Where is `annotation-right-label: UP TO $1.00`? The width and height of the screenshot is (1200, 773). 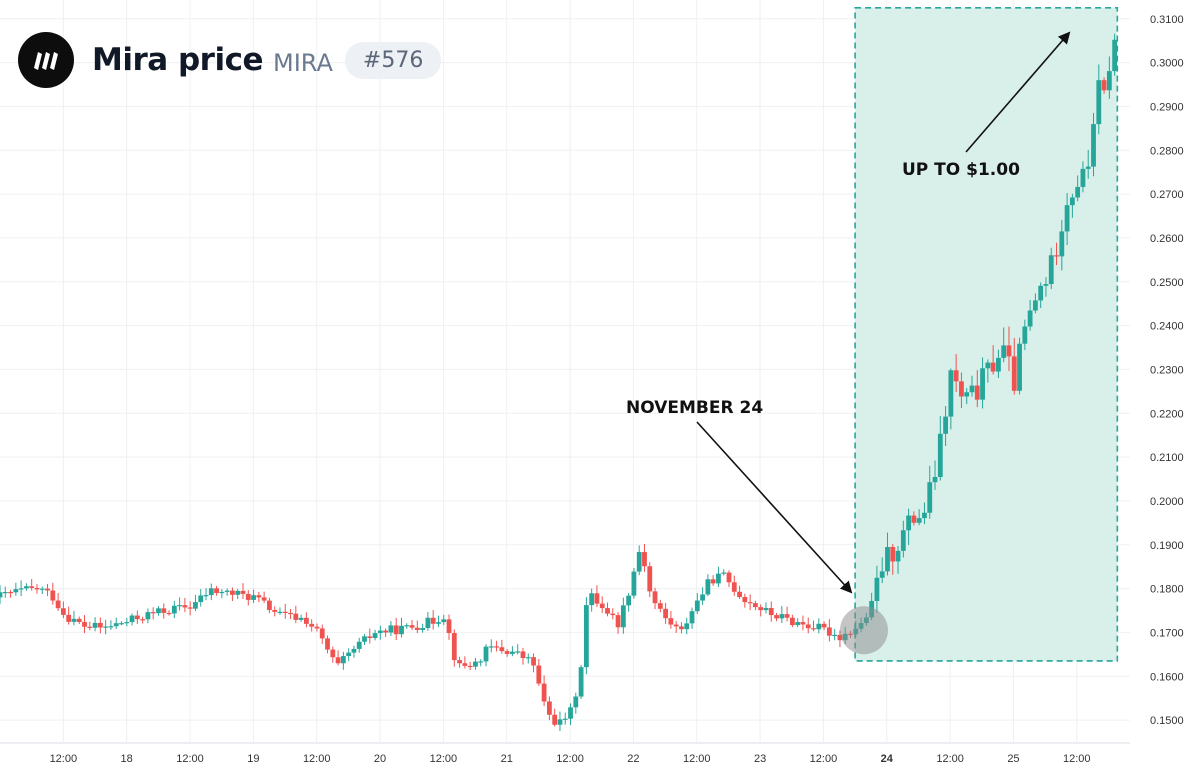
annotation-right-label: UP TO $1.00 is located at coordinates (961, 170).